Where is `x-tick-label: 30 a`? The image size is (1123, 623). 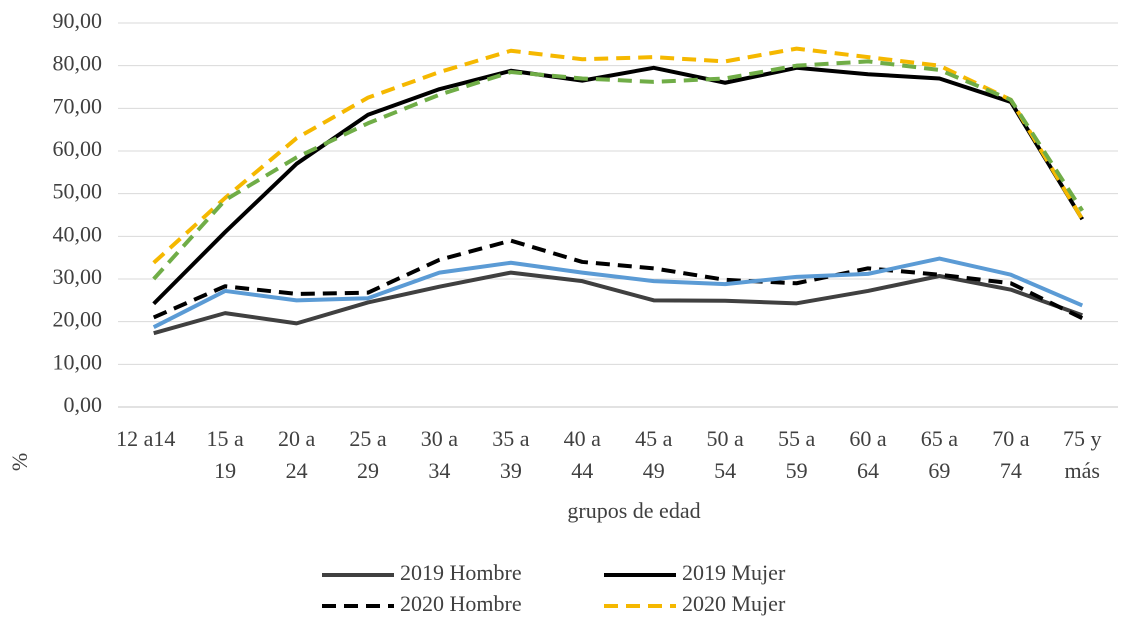 x-tick-label: 30 a is located at coordinates (440, 438).